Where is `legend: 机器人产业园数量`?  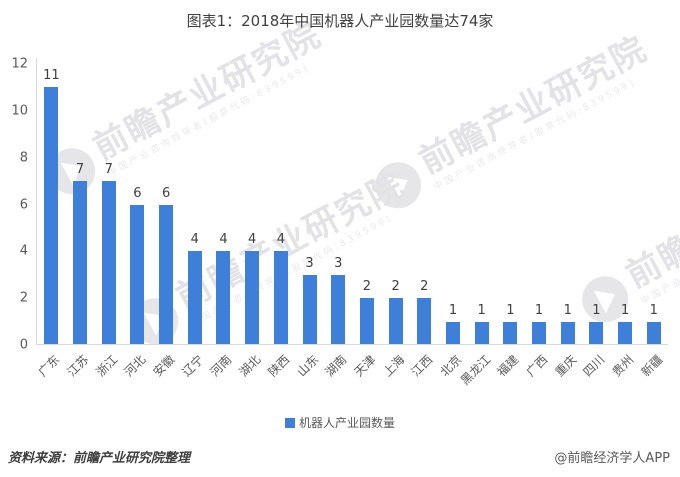
legend: 机器人产业园数量 is located at coordinates (340, 422).